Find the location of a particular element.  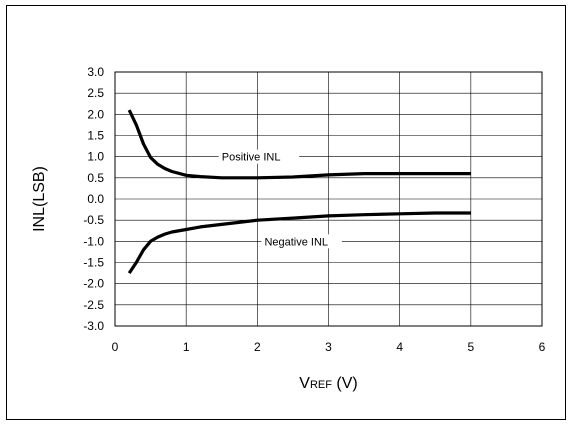

x-tick-label: 3 is located at coordinates (328, 347).